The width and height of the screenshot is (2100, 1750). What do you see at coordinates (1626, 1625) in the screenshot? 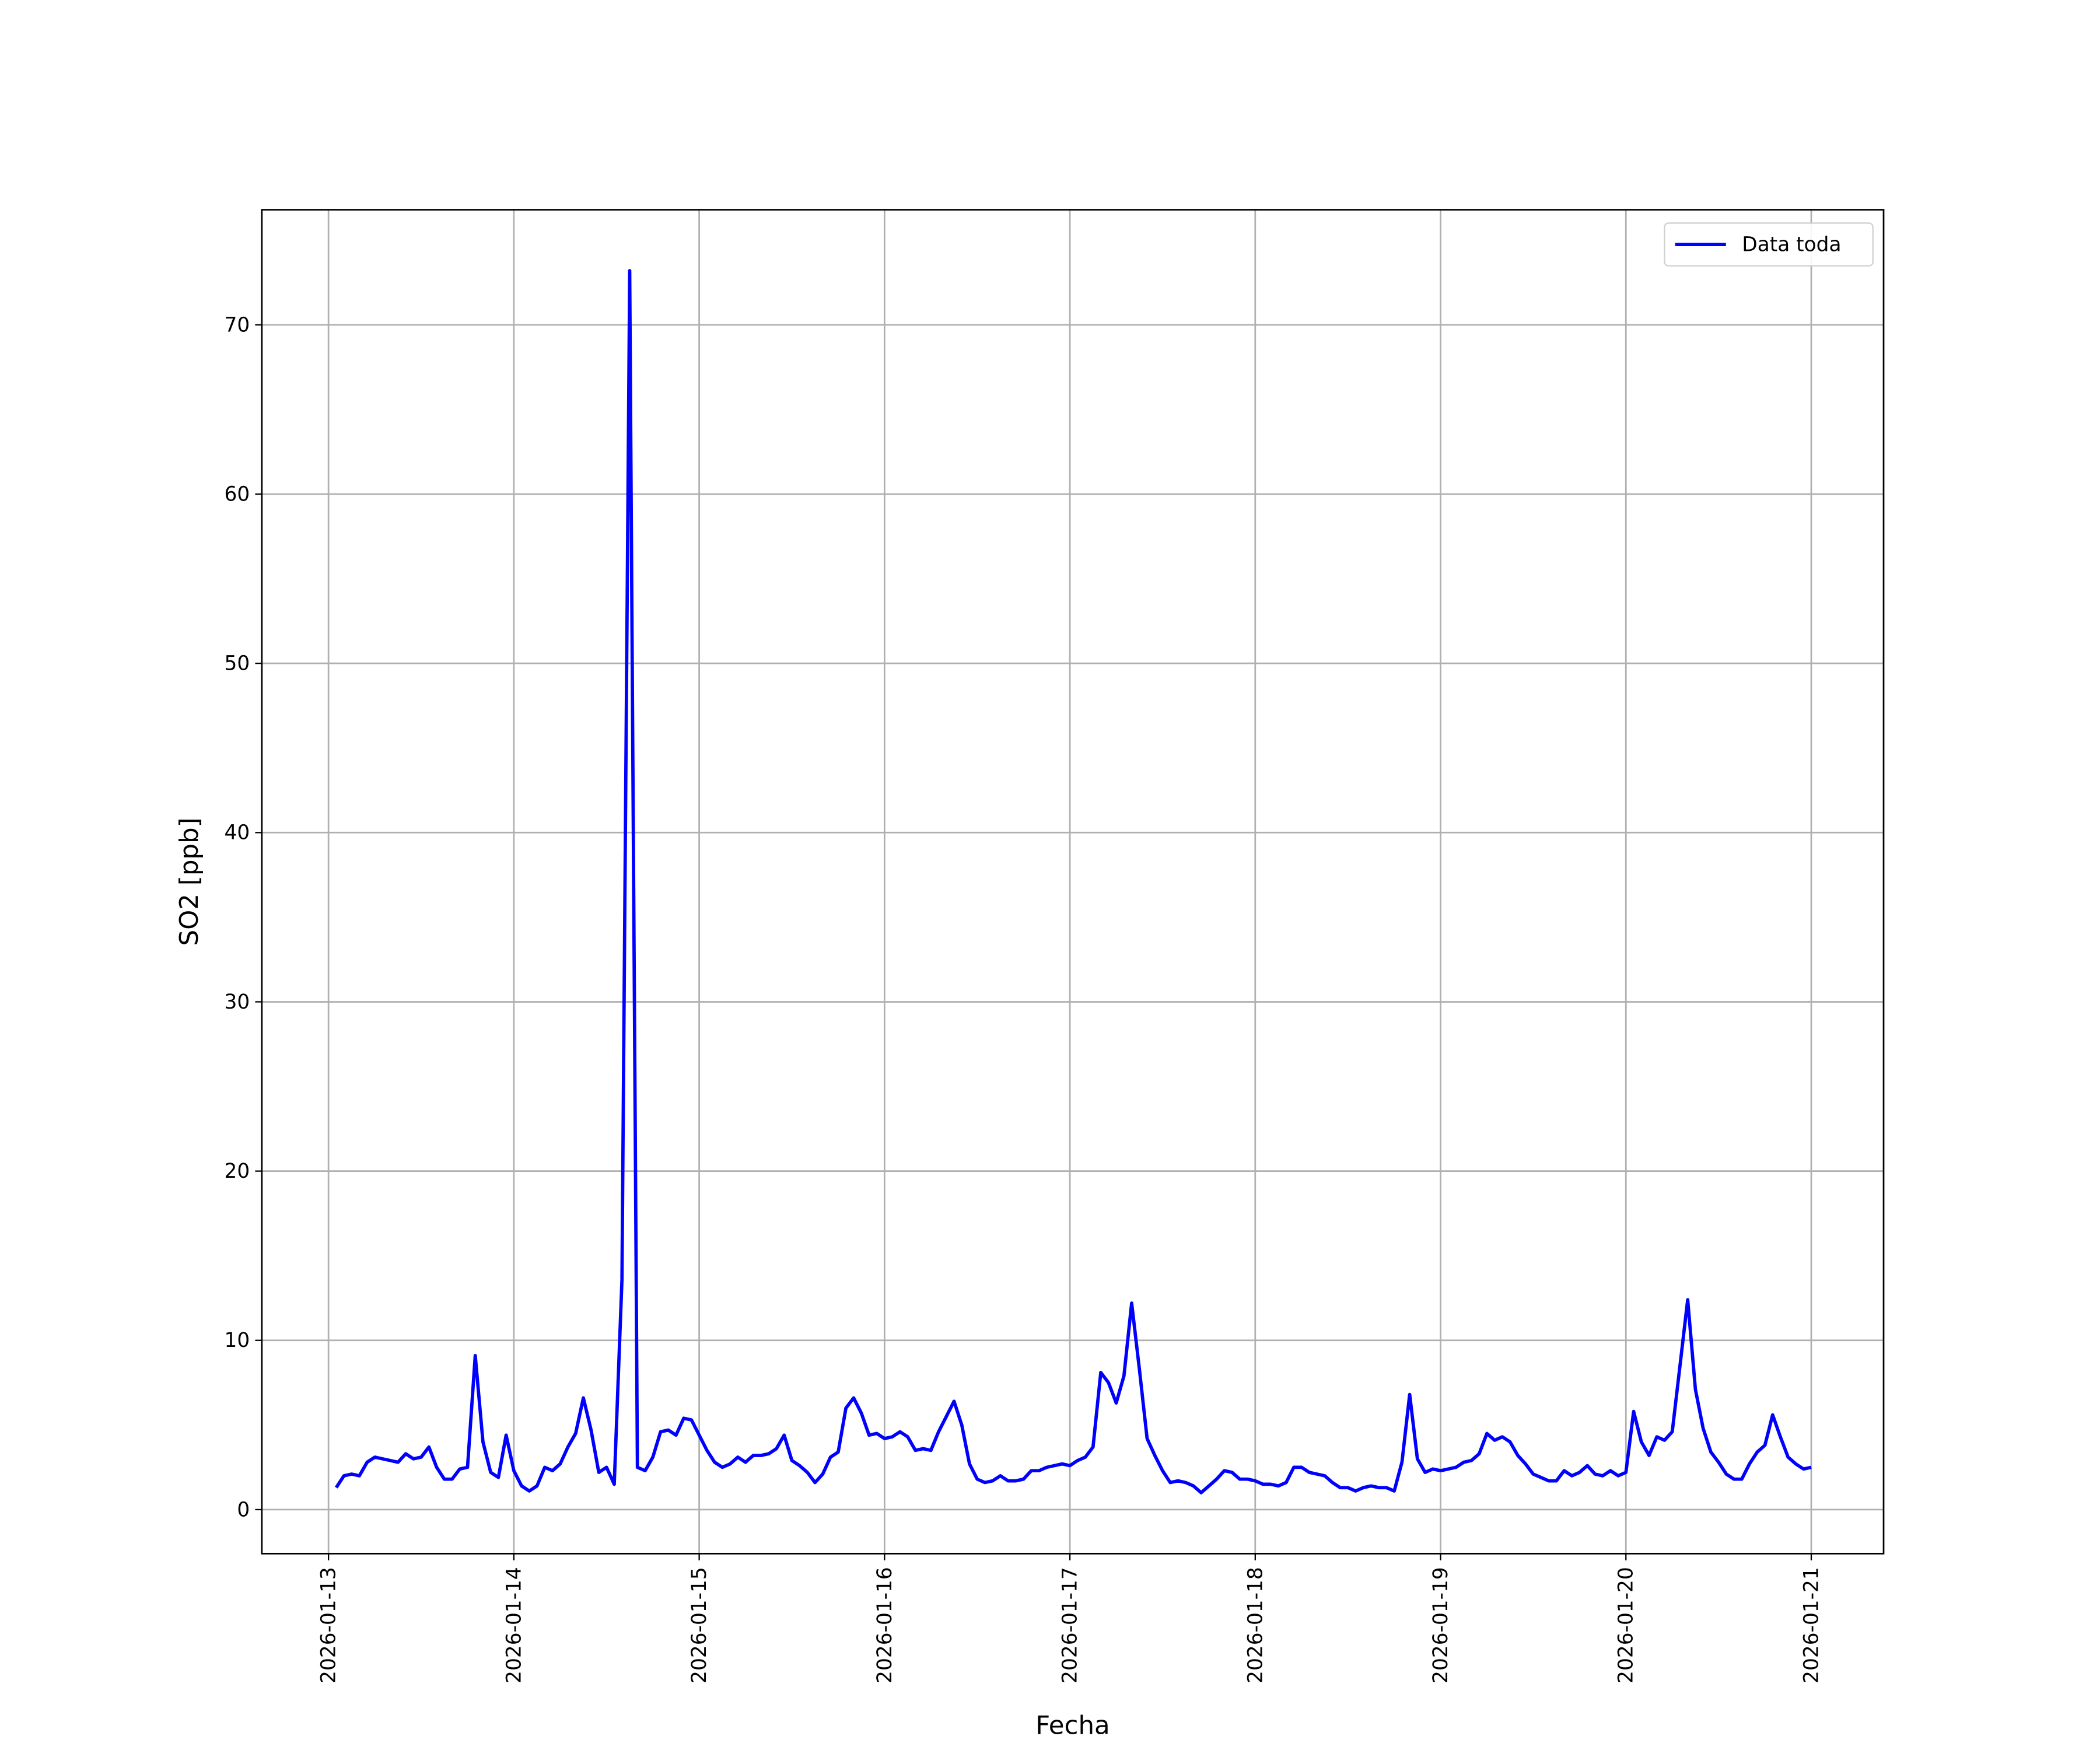
I see `x-tick-label: 2026-01-20` at bounding box center [1626, 1625].